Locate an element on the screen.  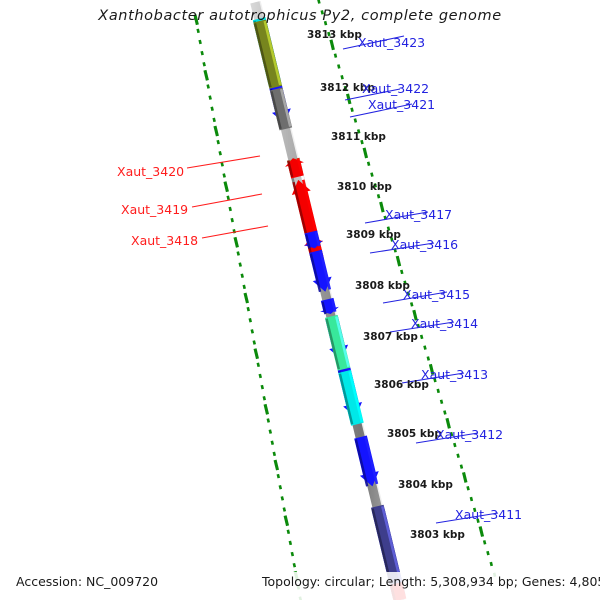
gene-label-xaut_3417: Xaut_3417 is located at coordinates (419, 214).